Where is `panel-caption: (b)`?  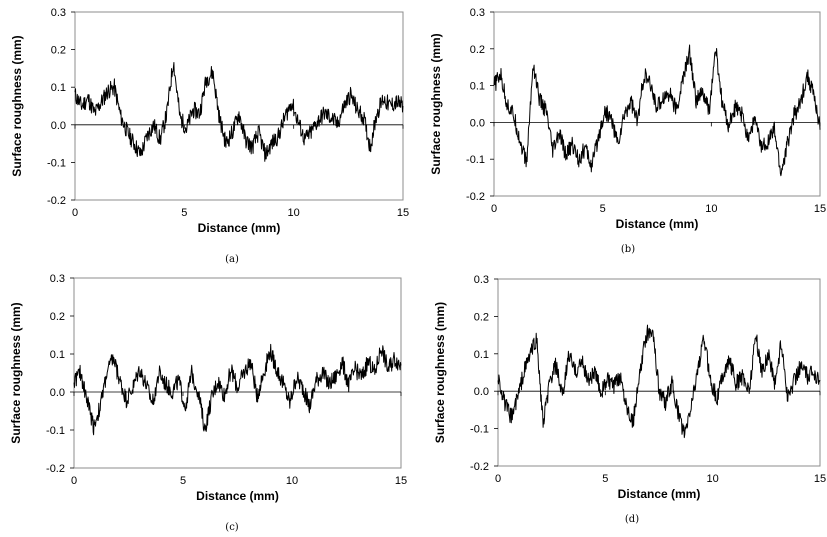 panel-caption: (b) is located at coordinates (628, 249).